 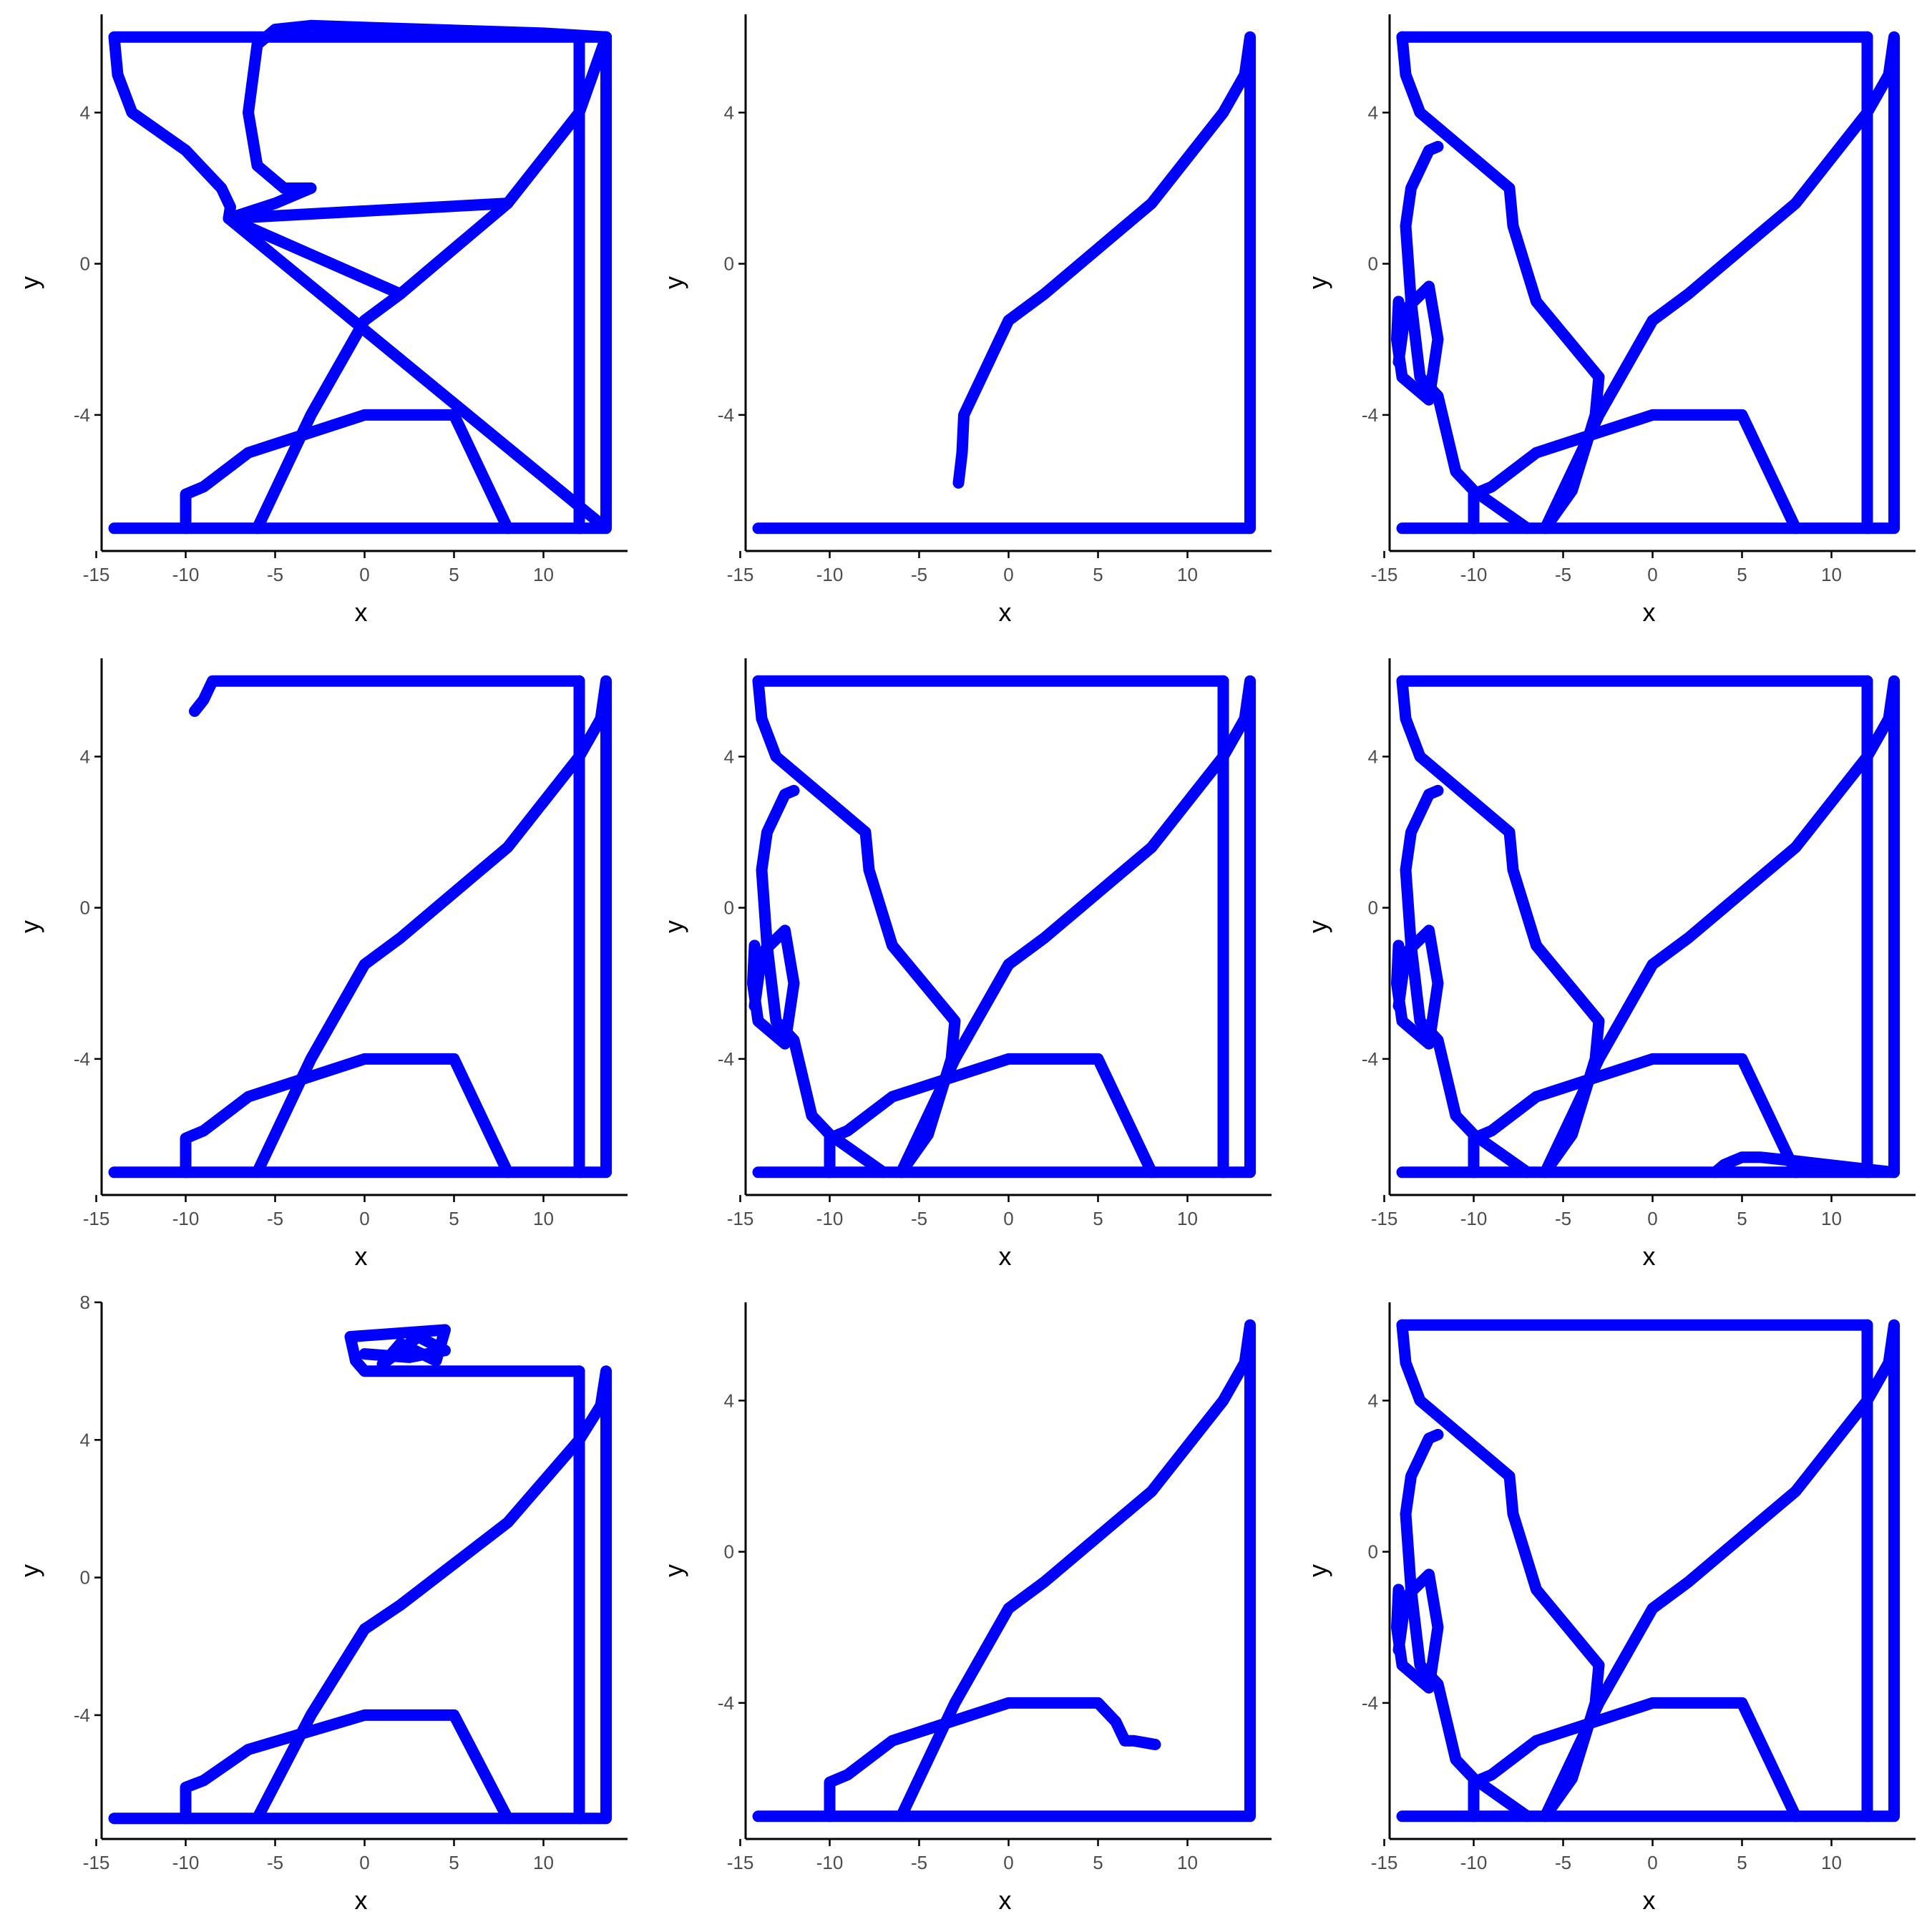 I want to click on panel-3: -15 -10 -5 0 5 10 -4 0 4 x y, so click(x=1609, y=320).